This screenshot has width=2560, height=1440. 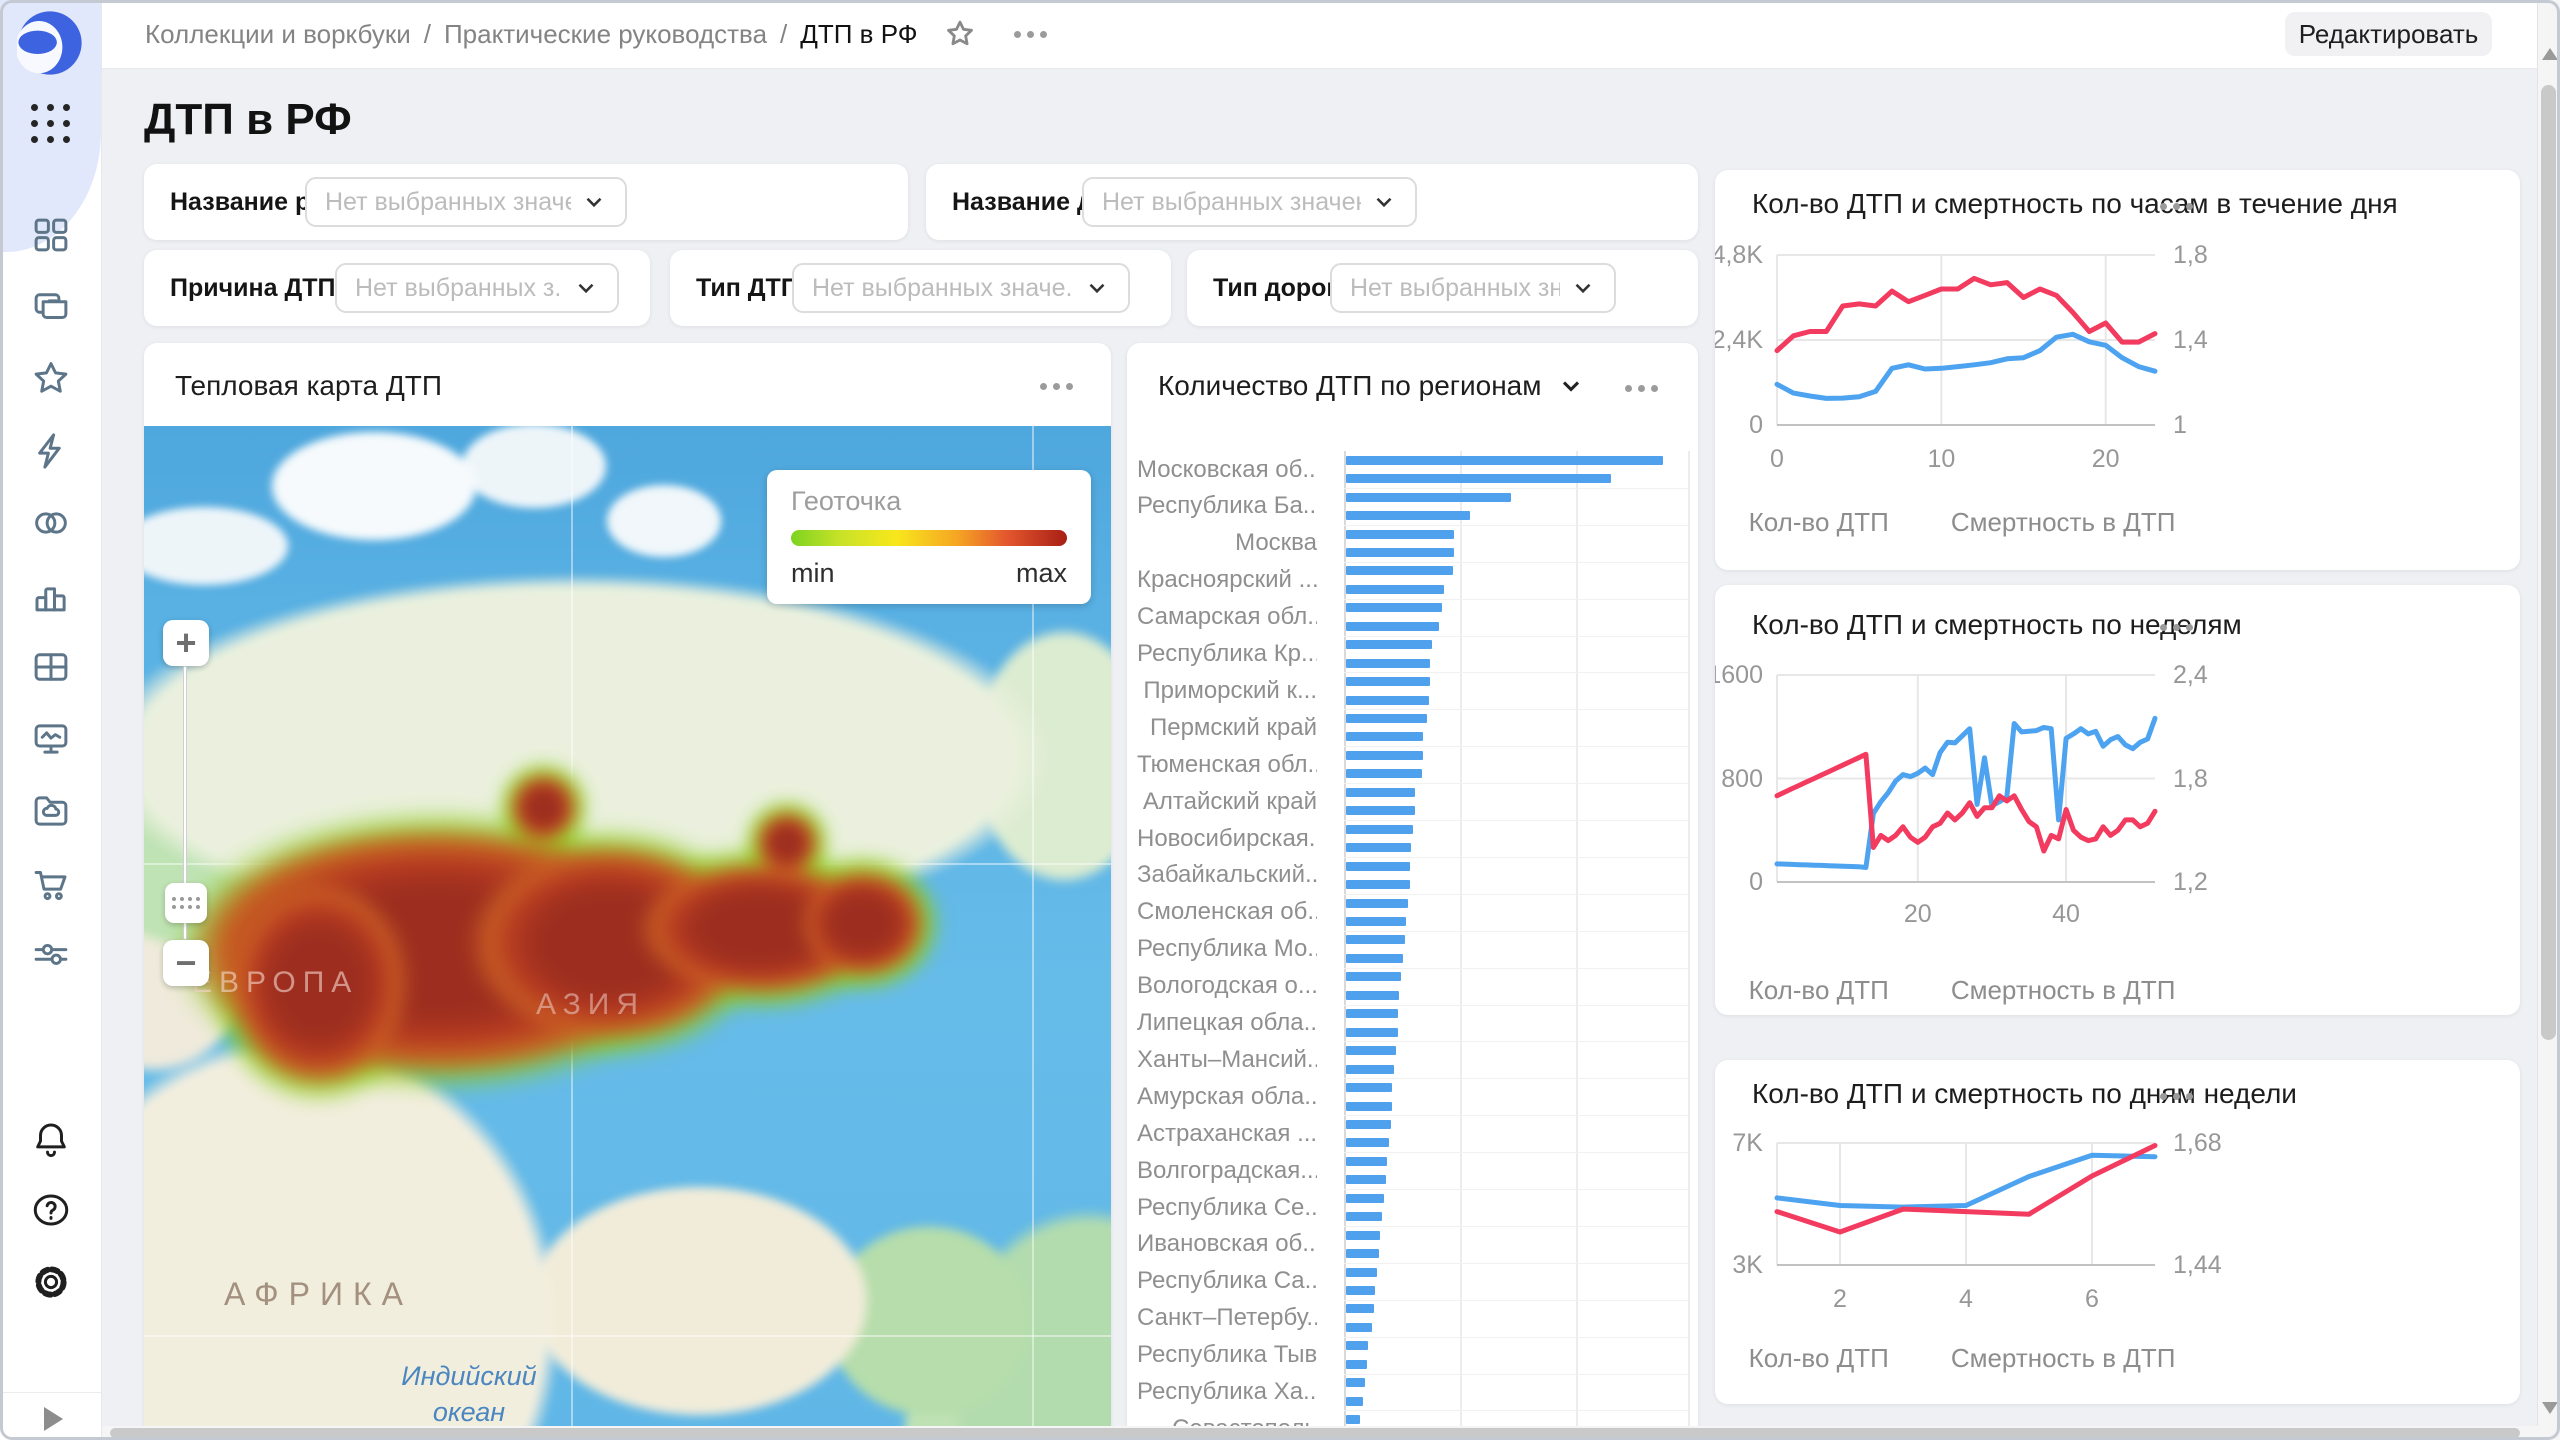 I want to click on horizontal-scroll-thumb, so click(x=1315, y=1433).